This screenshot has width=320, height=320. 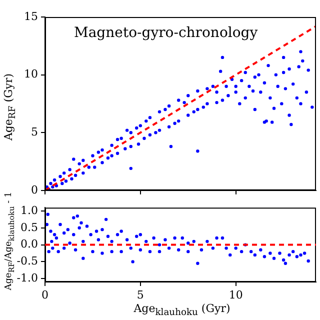 What do you see at coordinates (27, 261) in the screenshot?
I see `y-tick-label: -0.5` at bounding box center [27, 261].